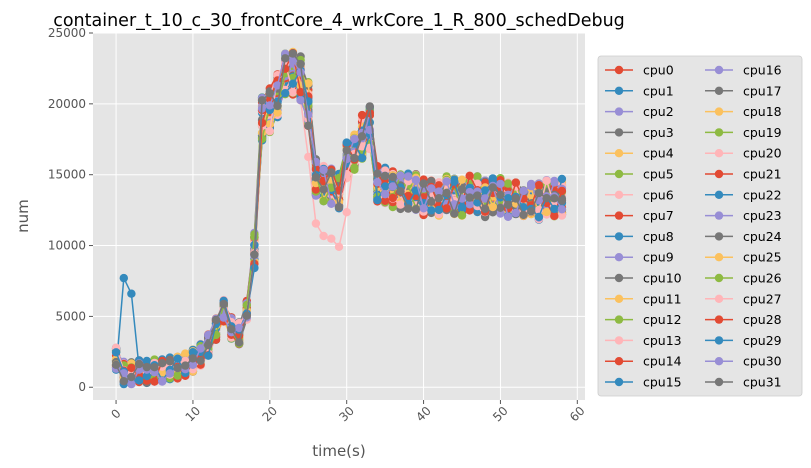  What do you see at coordinates (658, 236) in the screenshot?
I see `legend-label: cpu8` at bounding box center [658, 236].